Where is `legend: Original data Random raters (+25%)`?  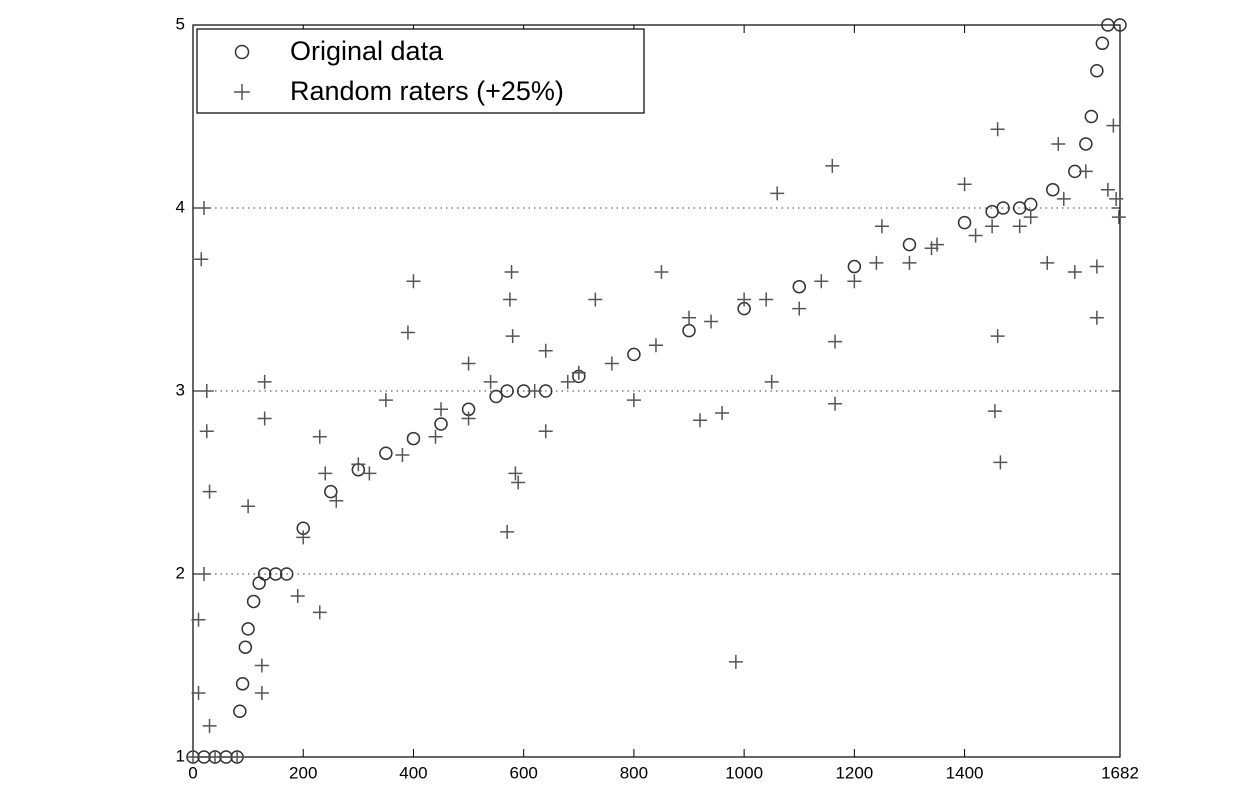
legend: Original data Random raters (+25%) is located at coordinates (420, 71).